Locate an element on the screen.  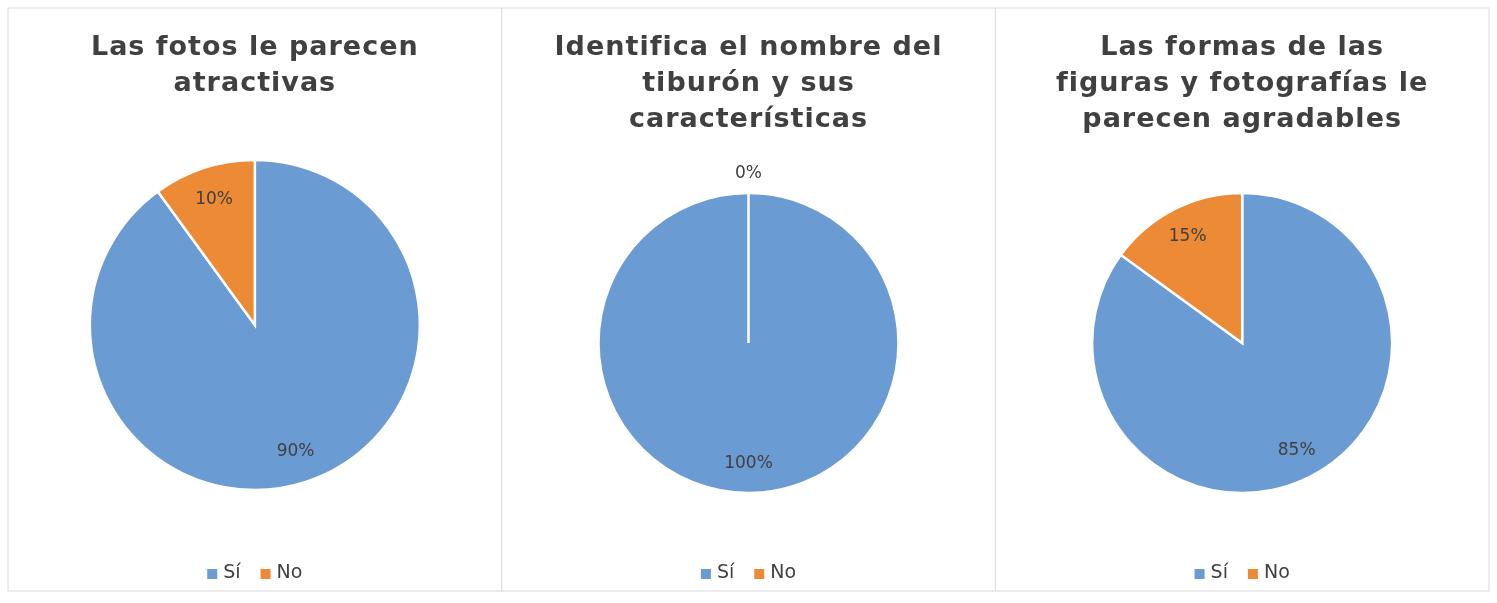
chart-title: Las fotos le parecen atractivas is located at coordinates (254, 63).